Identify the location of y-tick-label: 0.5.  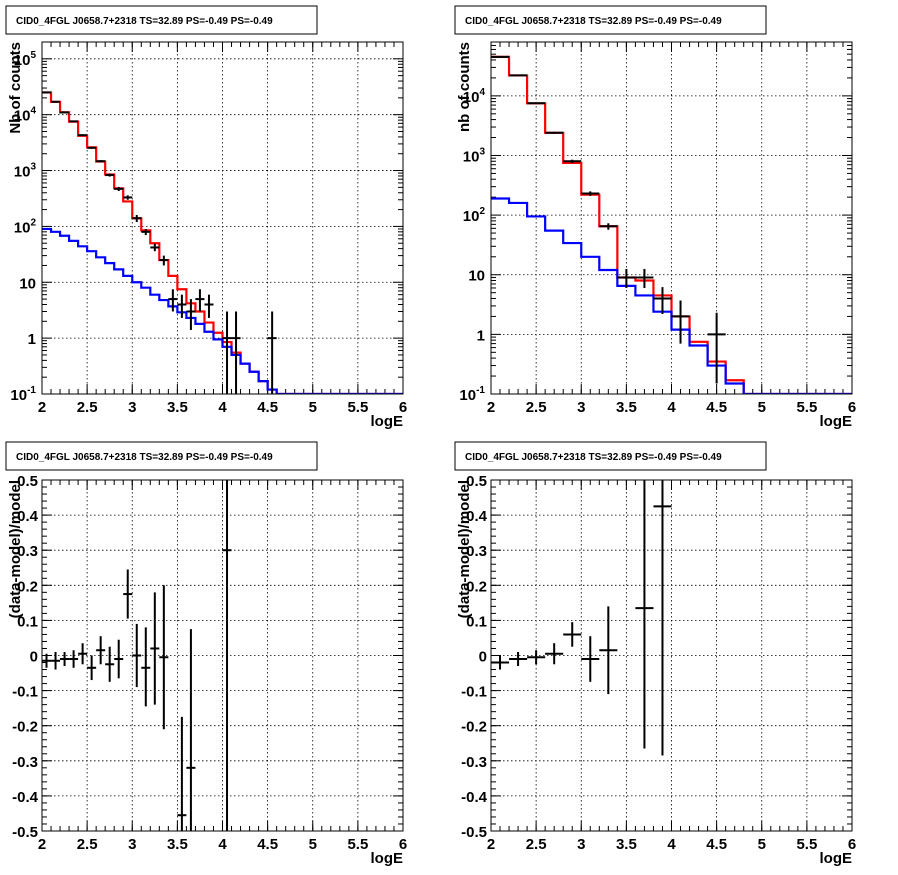
(476, 481).